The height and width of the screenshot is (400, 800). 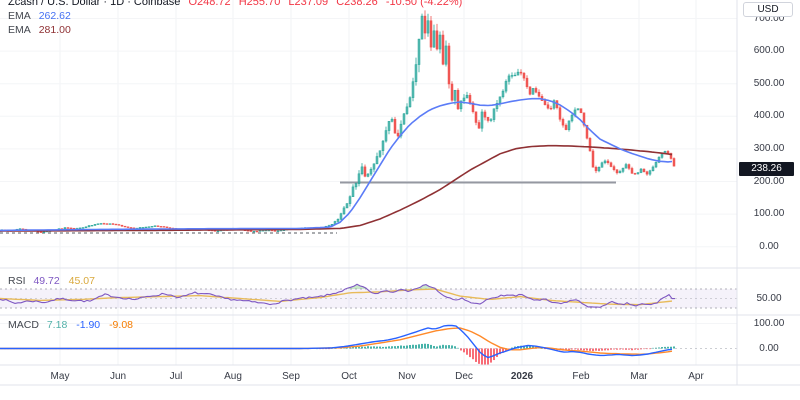 I want to click on time-tick-Aug: Aug, so click(x=233, y=376).